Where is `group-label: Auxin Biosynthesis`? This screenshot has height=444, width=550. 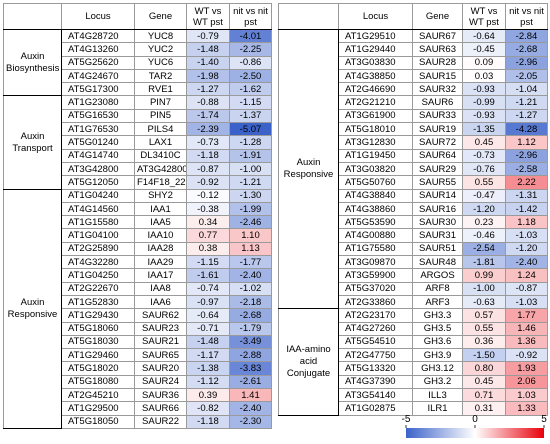 group-label: Auxin Biosynthesis is located at coordinates (32, 62).